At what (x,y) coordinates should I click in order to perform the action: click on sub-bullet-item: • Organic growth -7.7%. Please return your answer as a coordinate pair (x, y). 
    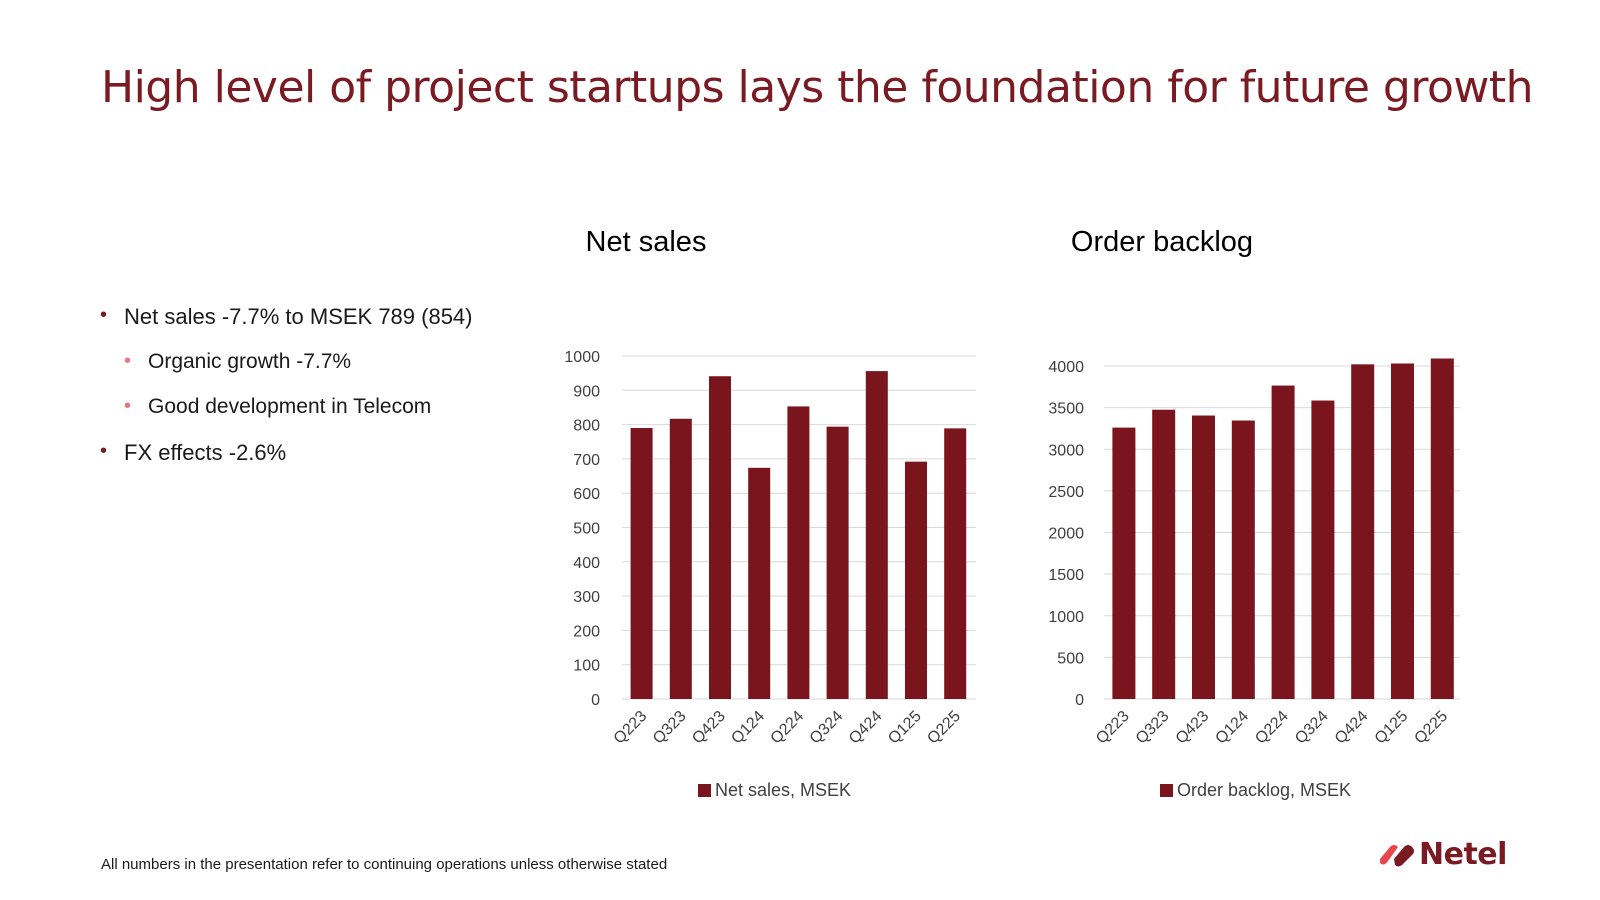
    Looking at the image, I should click on (286, 372).